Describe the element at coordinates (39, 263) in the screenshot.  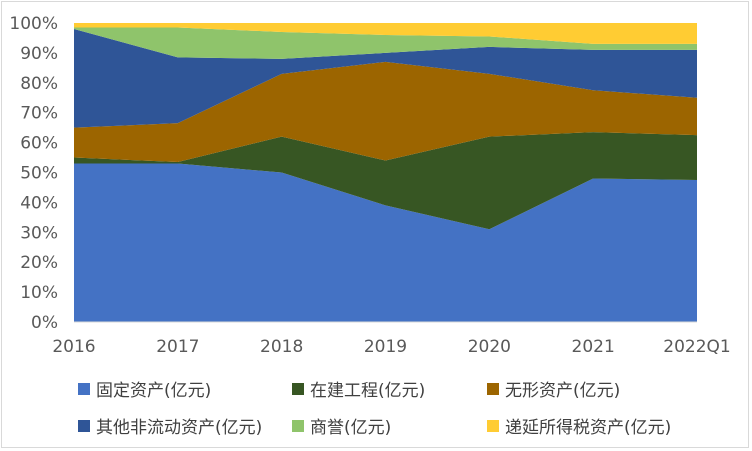
I see `y-tick-label: 20%` at that location.